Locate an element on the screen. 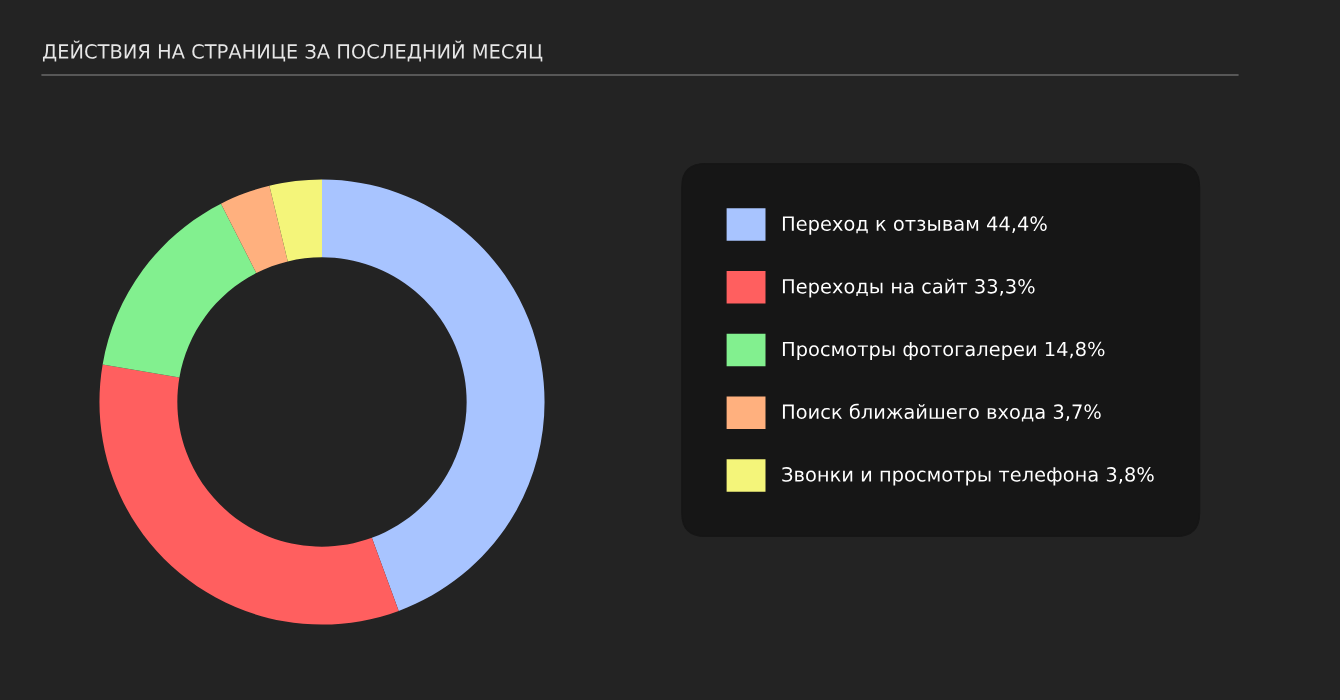 The width and height of the screenshot is (1340, 700). legend-label: Звонки и просмотры телефона 3,8% is located at coordinates (968, 476).